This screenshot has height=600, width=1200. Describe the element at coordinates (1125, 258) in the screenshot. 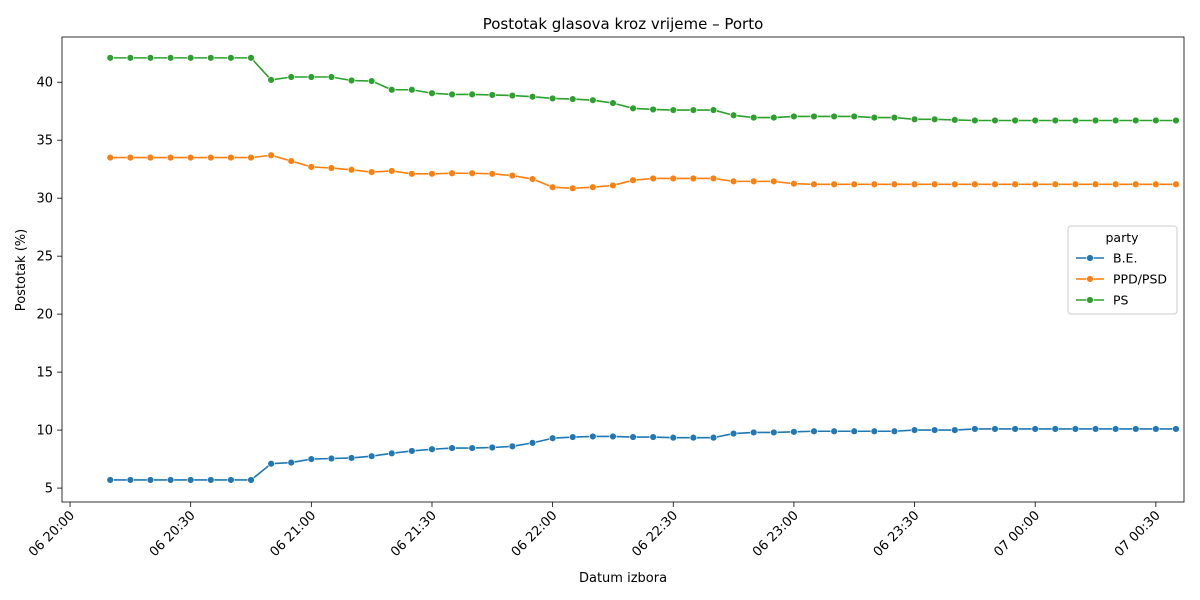

I see `legend-label: B.E.` at that location.